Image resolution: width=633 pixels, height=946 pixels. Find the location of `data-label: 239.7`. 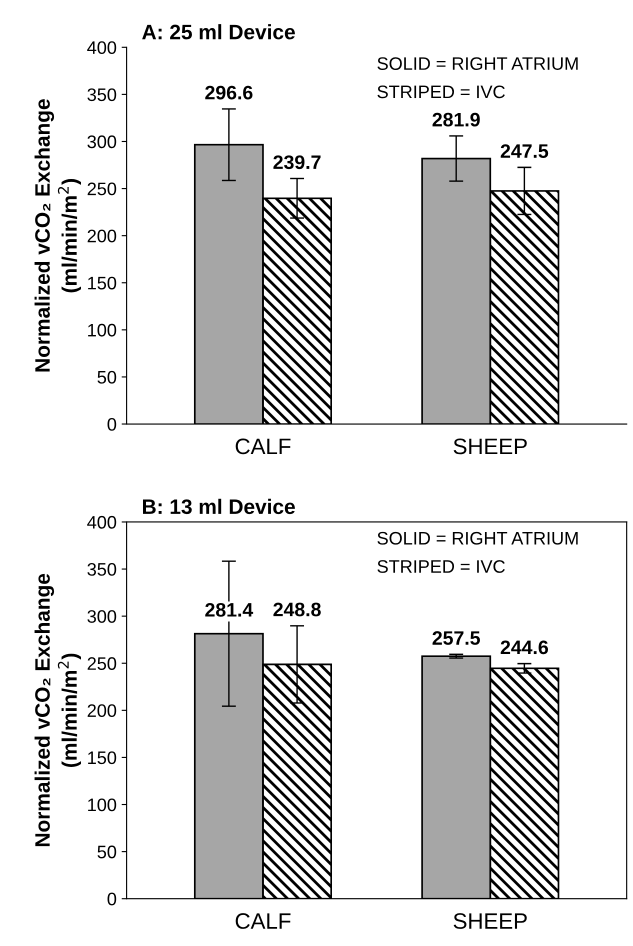

data-label: 239.7 is located at coordinates (297, 162).